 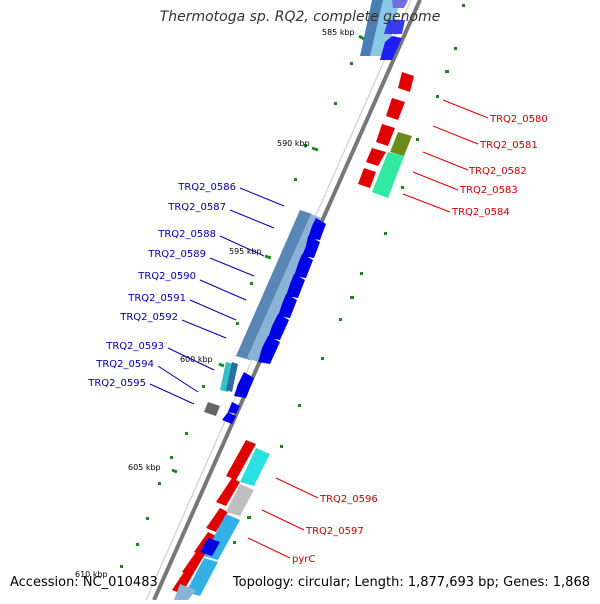 What do you see at coordinates (497, 171) in the screenshot?
I see `label-TRQ2_0582: TRQ2_0582` at bounding box center [497, 171].